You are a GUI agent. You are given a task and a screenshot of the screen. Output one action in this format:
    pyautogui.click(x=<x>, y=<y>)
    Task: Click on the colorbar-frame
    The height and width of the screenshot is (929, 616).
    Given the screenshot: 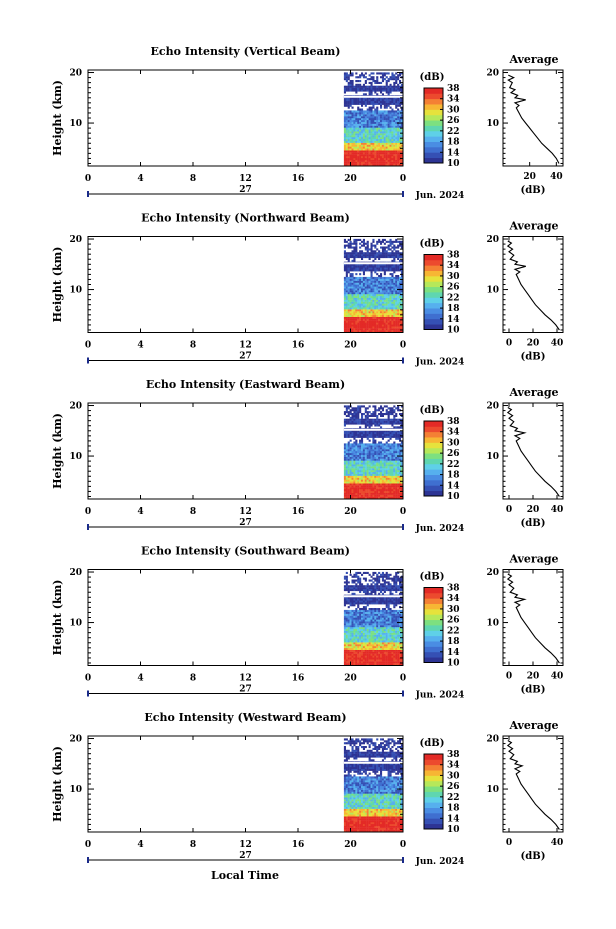 What is the action you would take?
    pyautogui.click(x=433, y=125)
    